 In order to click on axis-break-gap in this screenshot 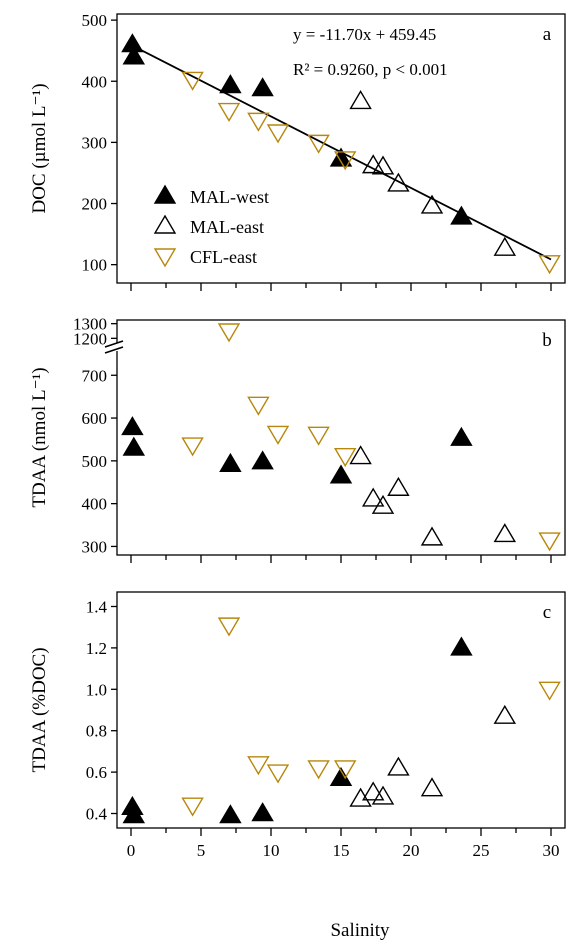, I will do `click(115, 347)`.